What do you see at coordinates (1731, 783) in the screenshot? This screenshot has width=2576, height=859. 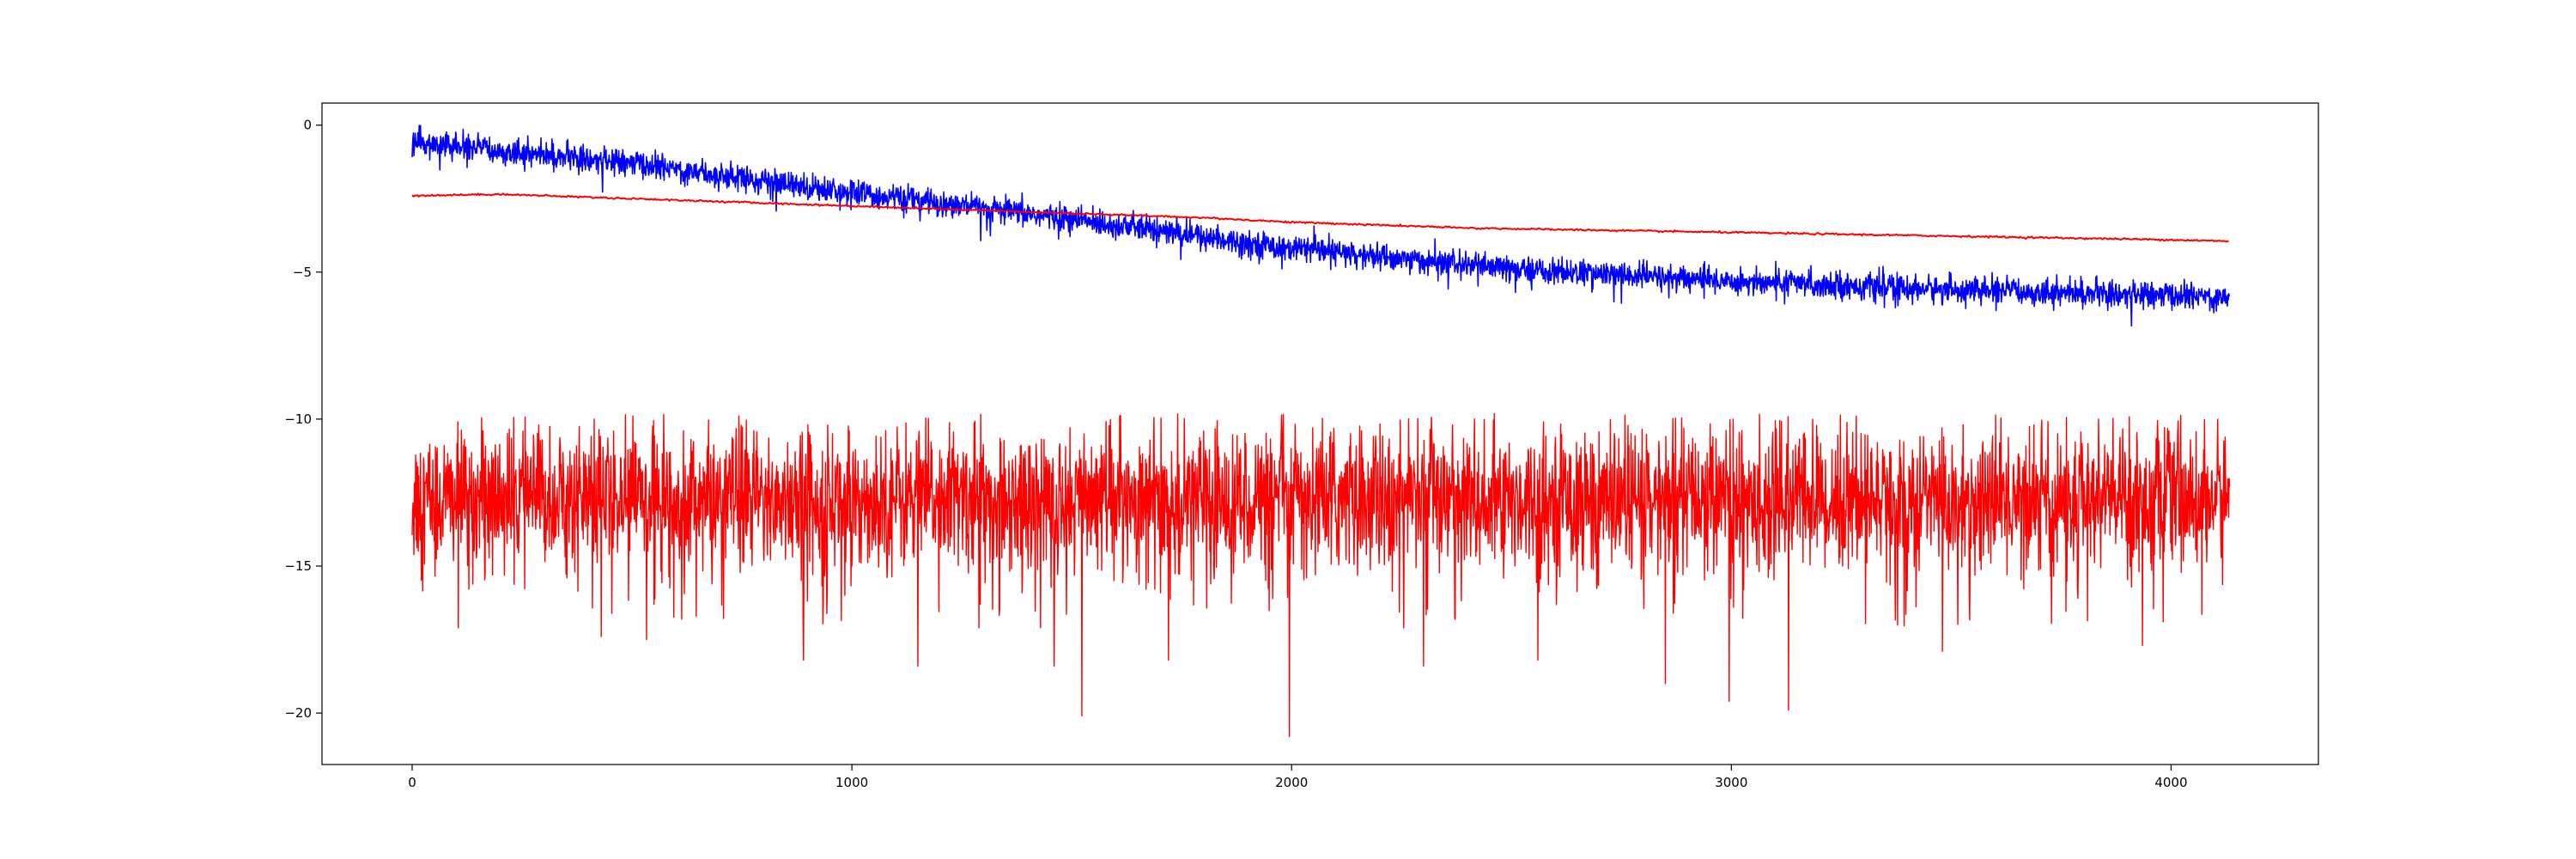 I see `x-tick-label: 3000` at bounding box center [1731, 783].